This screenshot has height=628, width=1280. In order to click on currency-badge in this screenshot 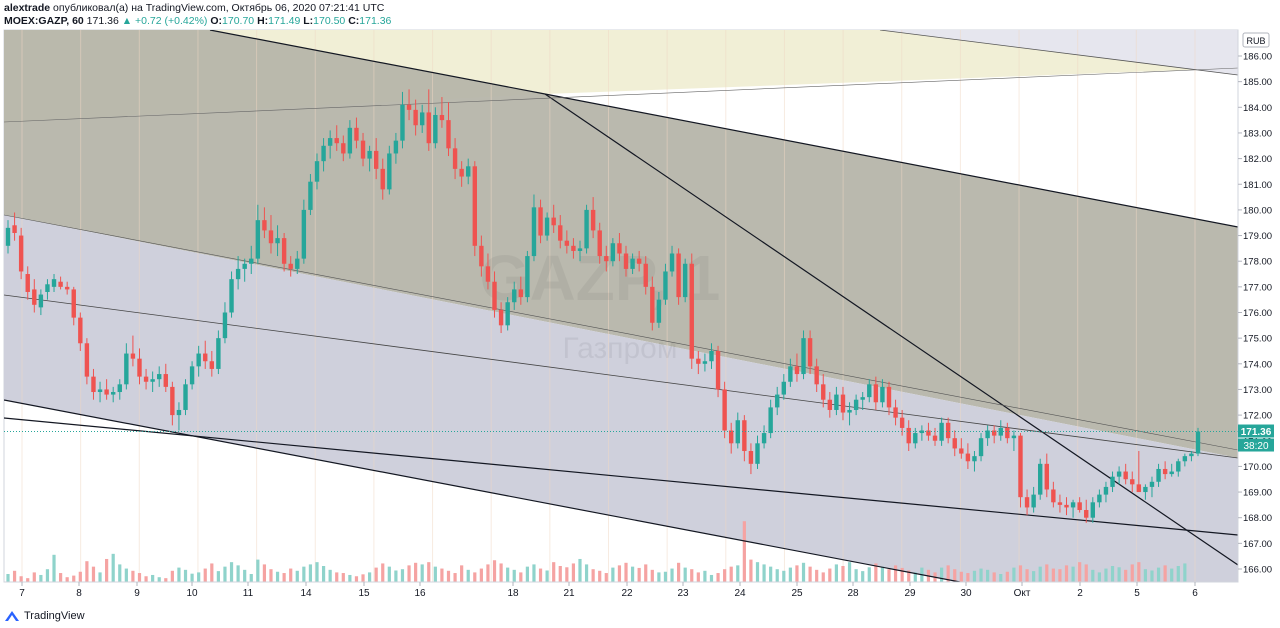, I will do `click(1256, 40)`.